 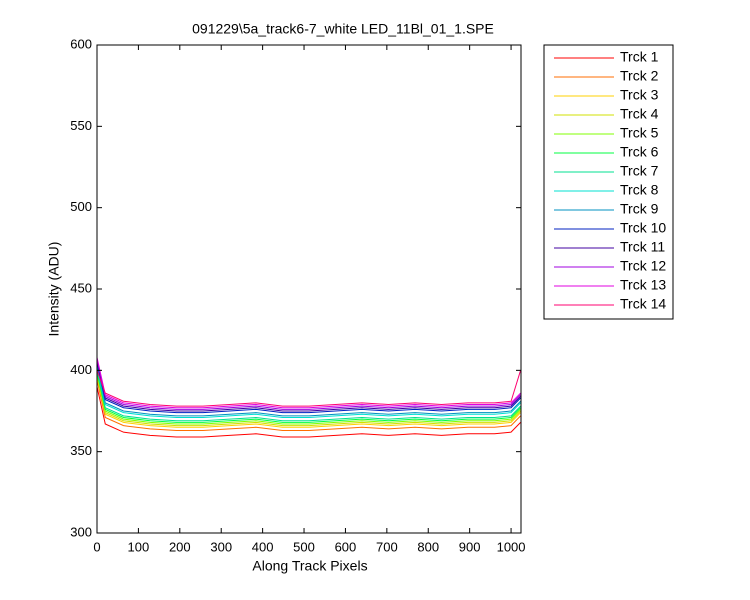 What do you see at coordinates (221, 546) in the screenshot?
I see `x-tick-label: 300` at bounding box center [221, 546].